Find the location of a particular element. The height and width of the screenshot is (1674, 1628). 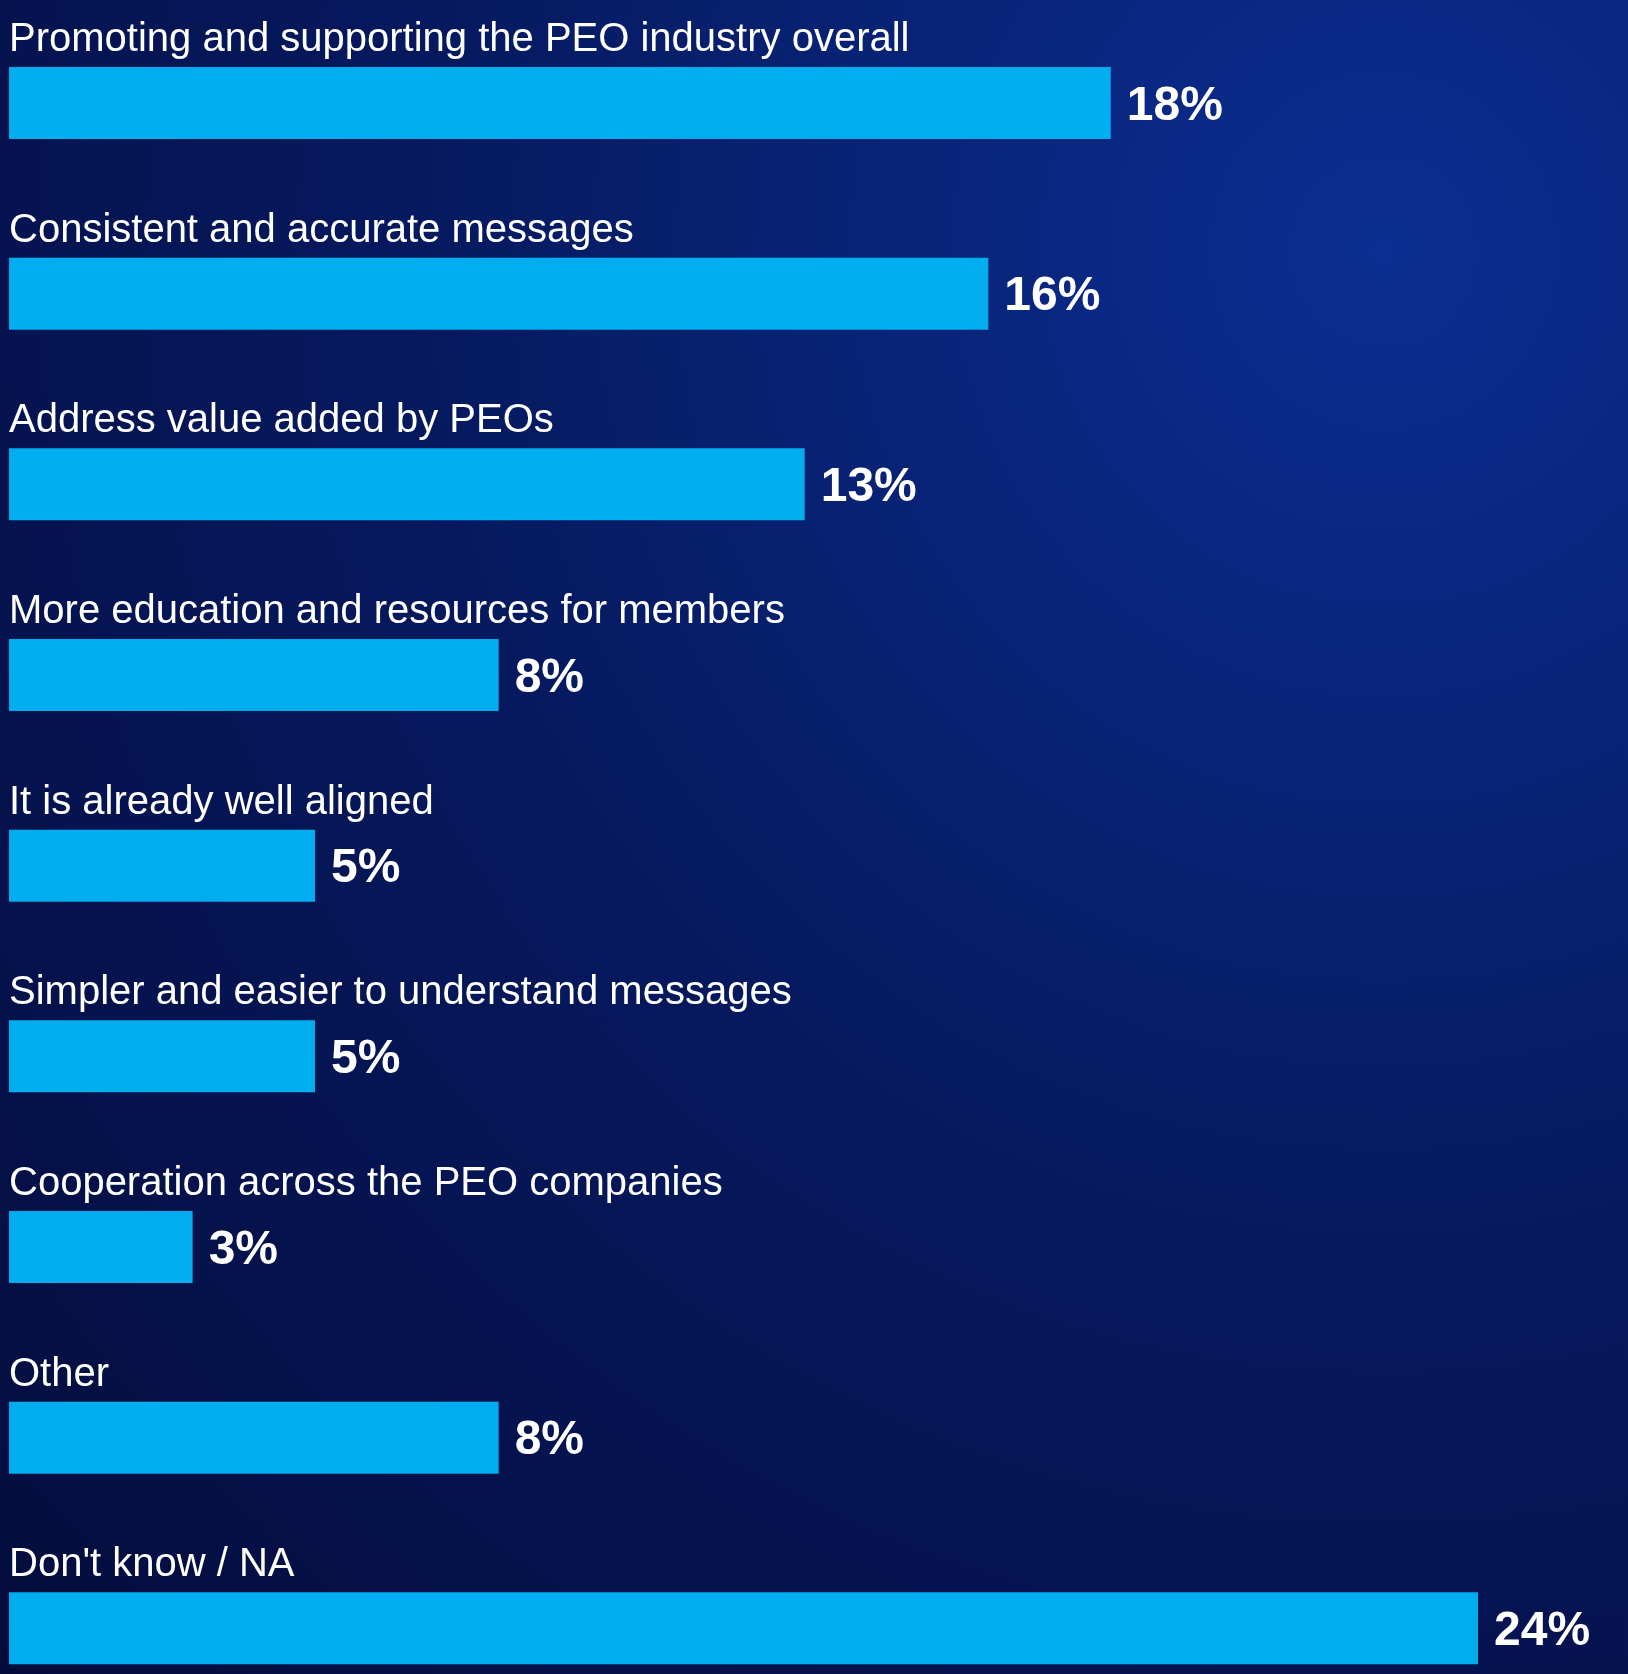

y-tick-label: It is already well aligned is located at coordinates (221, 799).